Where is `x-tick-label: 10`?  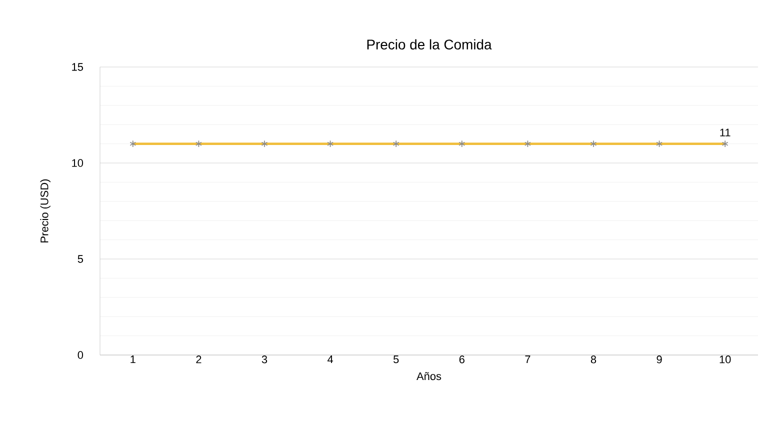 x-tick-label: 10 is located at coordinates (725, 360).